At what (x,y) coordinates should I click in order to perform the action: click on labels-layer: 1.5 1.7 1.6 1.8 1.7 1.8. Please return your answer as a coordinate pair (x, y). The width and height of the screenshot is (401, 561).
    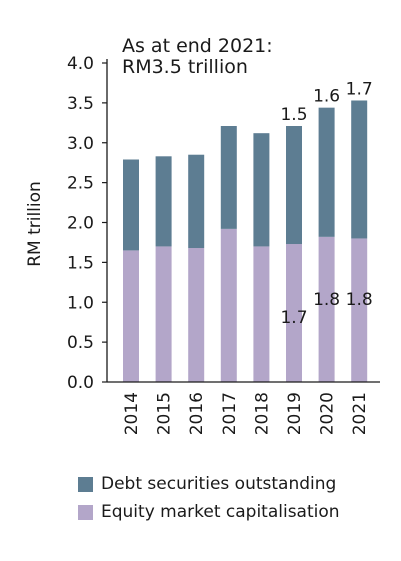
    Looking at the image, I should click on (326, 203).